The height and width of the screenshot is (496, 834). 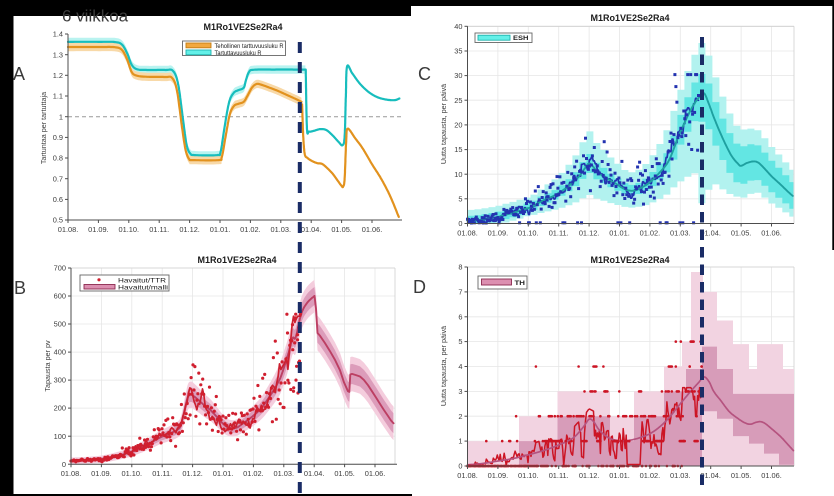 What do you see at coordinates (20, 288) in the screenshot?
I see `svg-text: B` at bounding box center [20, 288].